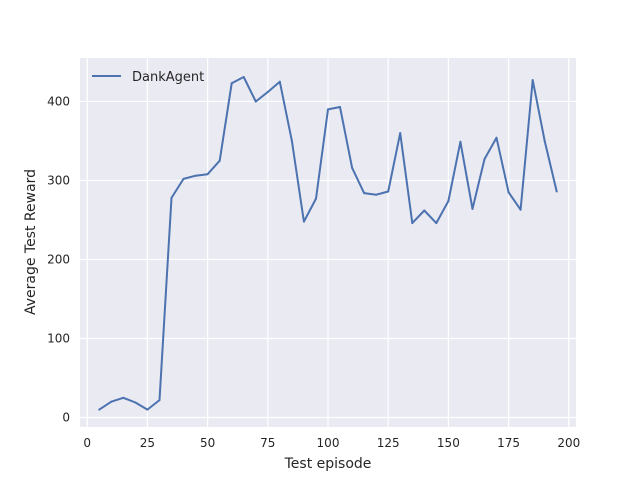  Describe the element at coordinates (508, 443) in the screenshot. I see `x-tick-label: 175` at that location.